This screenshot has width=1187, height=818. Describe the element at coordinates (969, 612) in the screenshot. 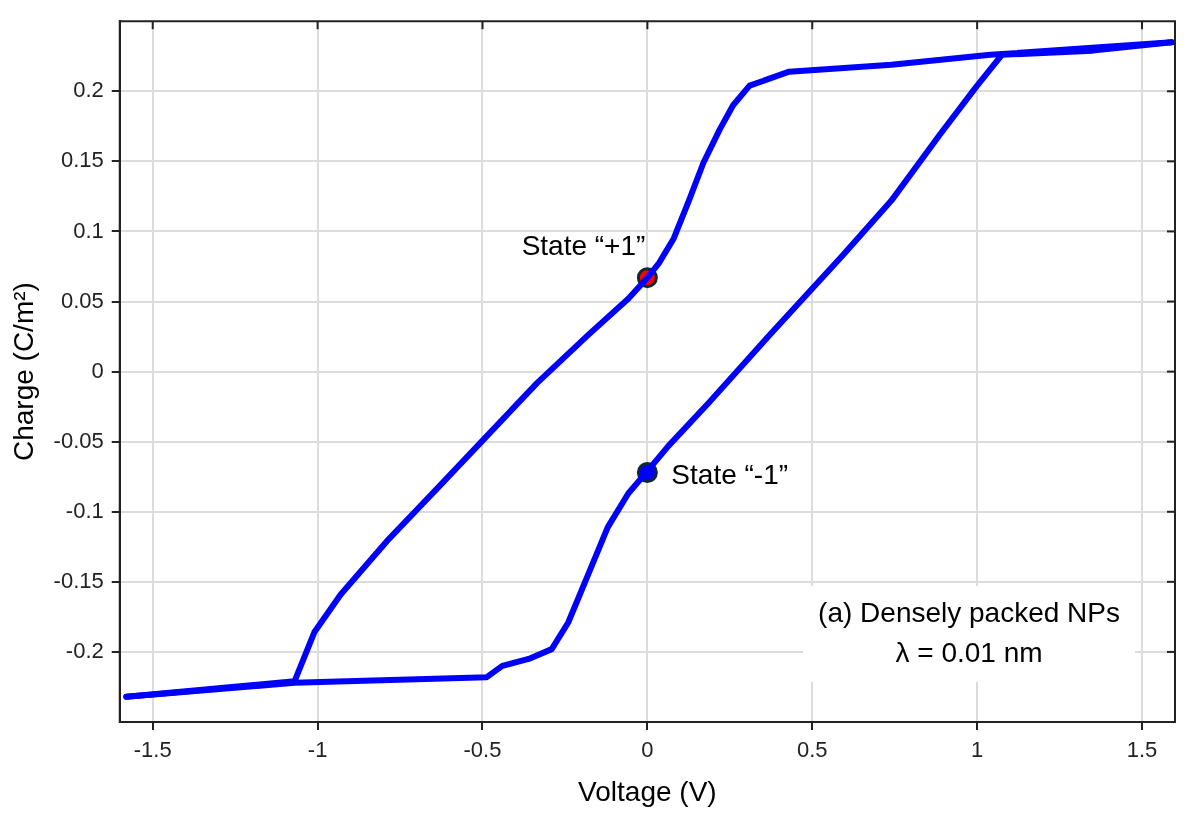

I see `annotation: (a) Densely packed NPs` at that location.